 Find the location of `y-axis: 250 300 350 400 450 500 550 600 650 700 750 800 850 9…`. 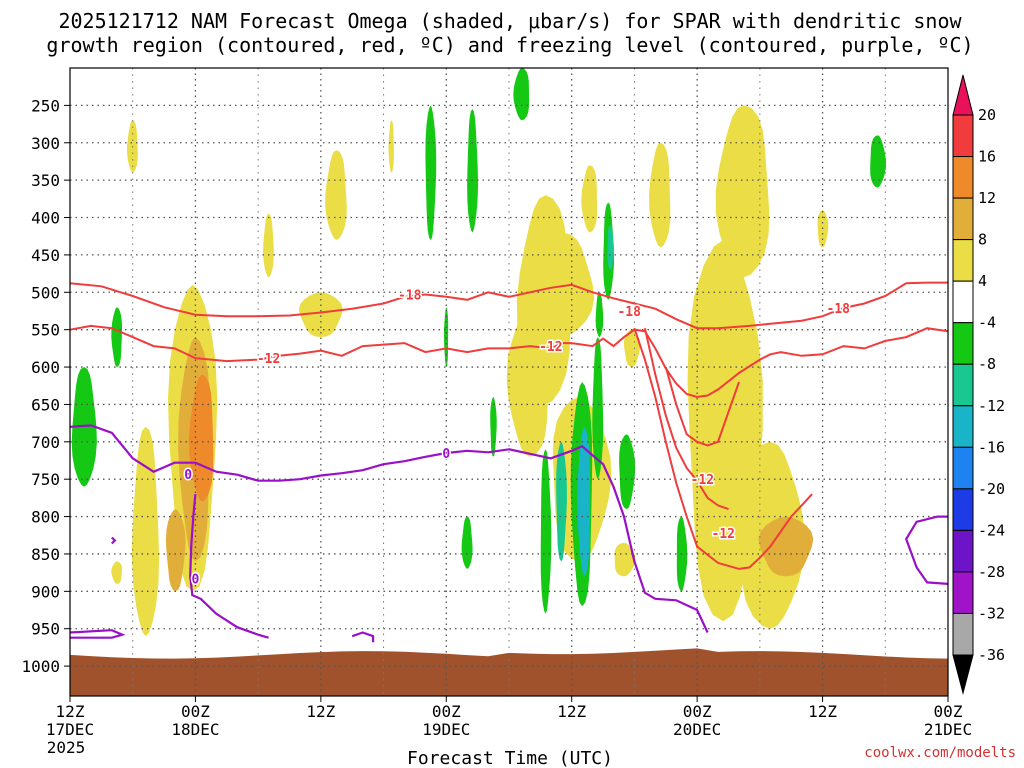

y-axis: 250 300 350 400 450 500 550 600 650 700 750 800 850 9… is located at coordinates (45, 386).